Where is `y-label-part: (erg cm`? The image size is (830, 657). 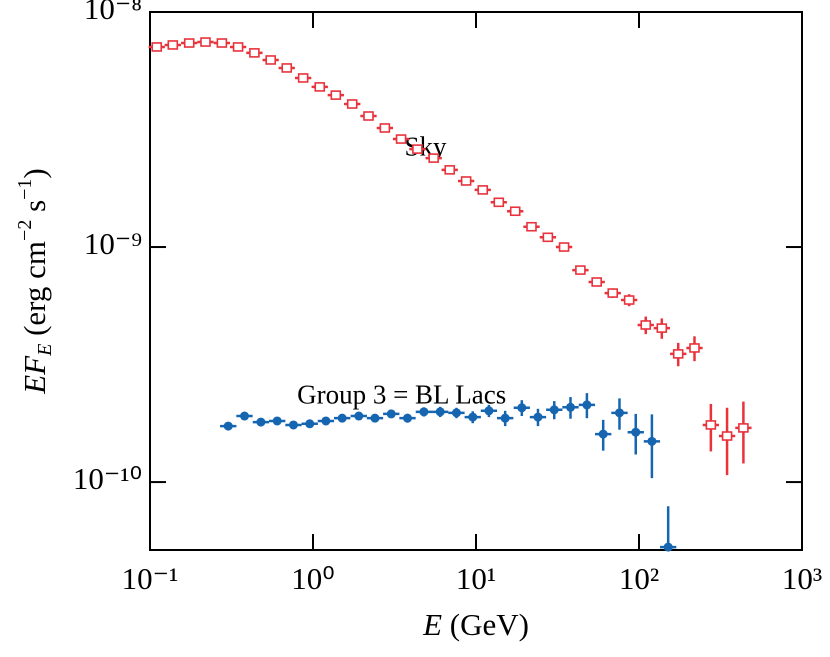 y-label-part: (erg cm is located at coordinates (34, 292).